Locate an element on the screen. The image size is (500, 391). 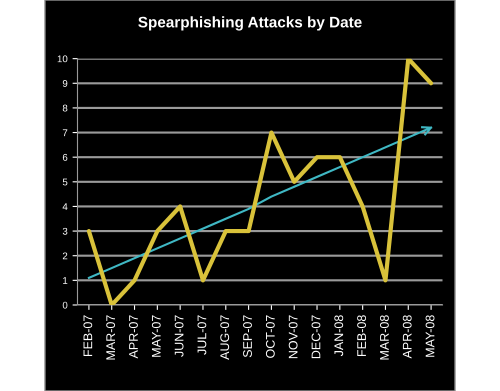
x-tick-label: SEP-07 is located at coordinates (247, 336).